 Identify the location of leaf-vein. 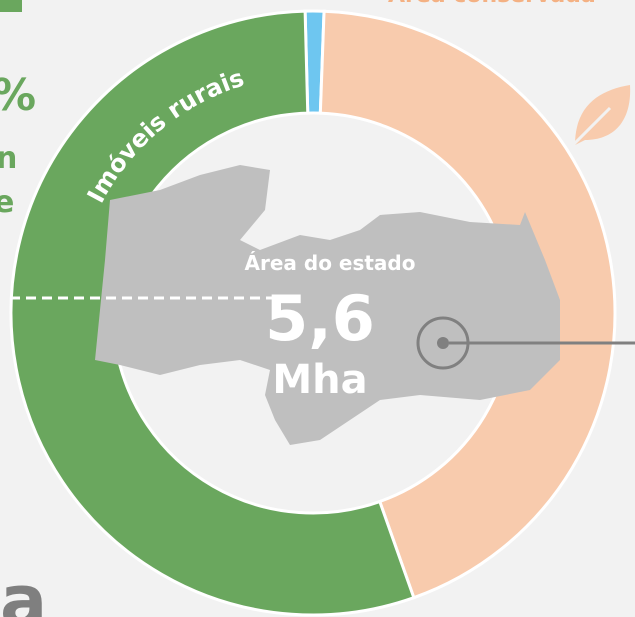
(590, 128).